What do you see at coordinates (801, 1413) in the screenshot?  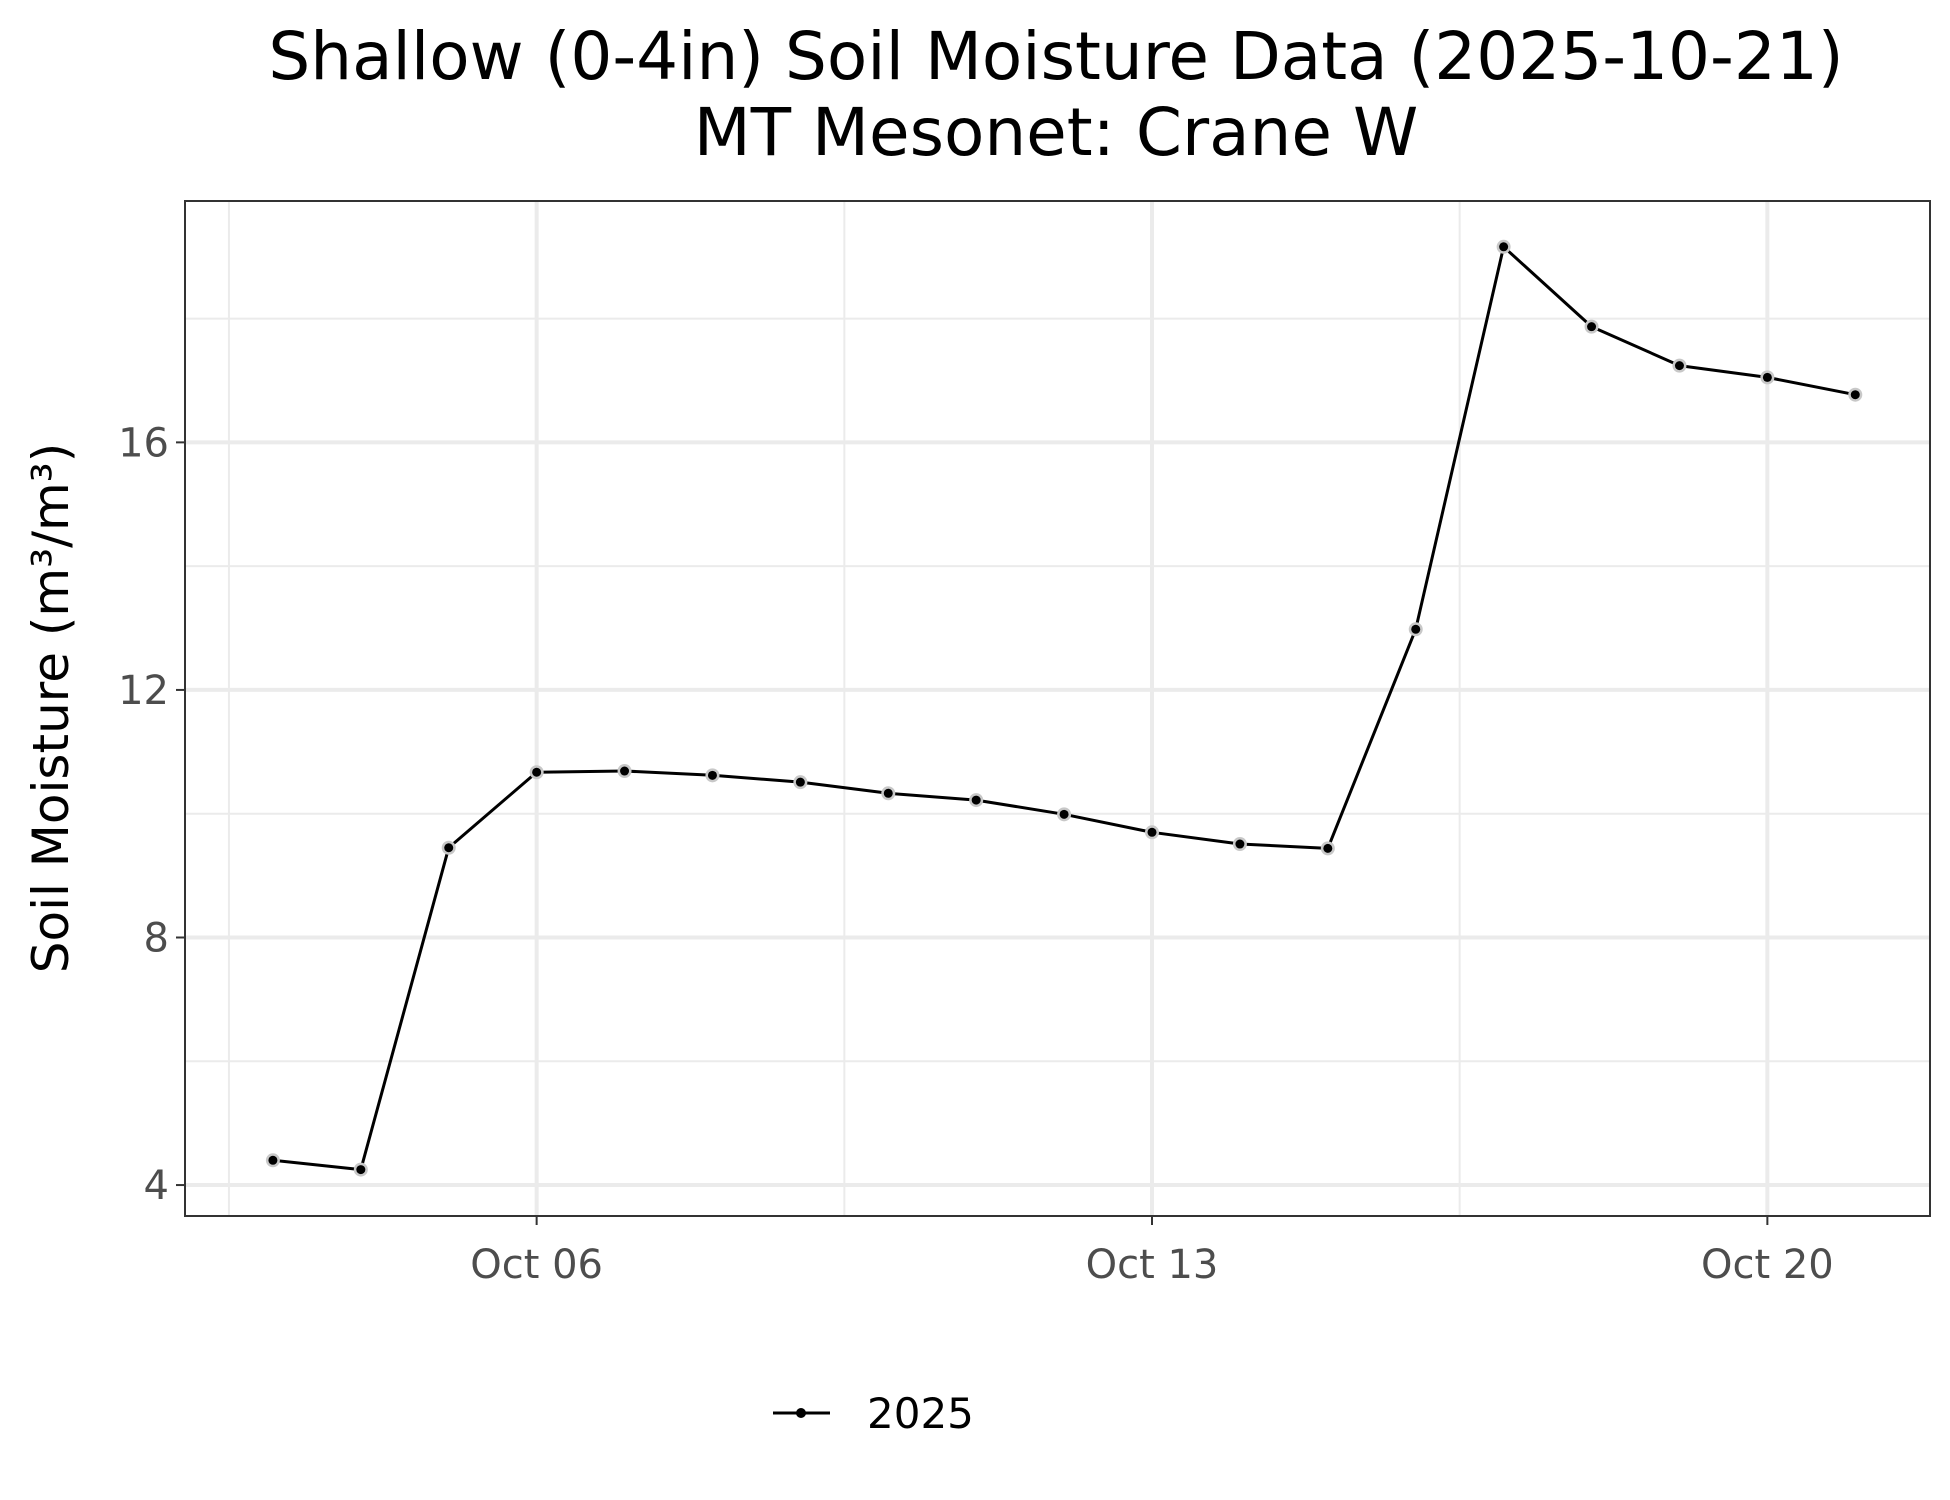 I see `legend-marker-swatch` at bounding box center [801, 1413].